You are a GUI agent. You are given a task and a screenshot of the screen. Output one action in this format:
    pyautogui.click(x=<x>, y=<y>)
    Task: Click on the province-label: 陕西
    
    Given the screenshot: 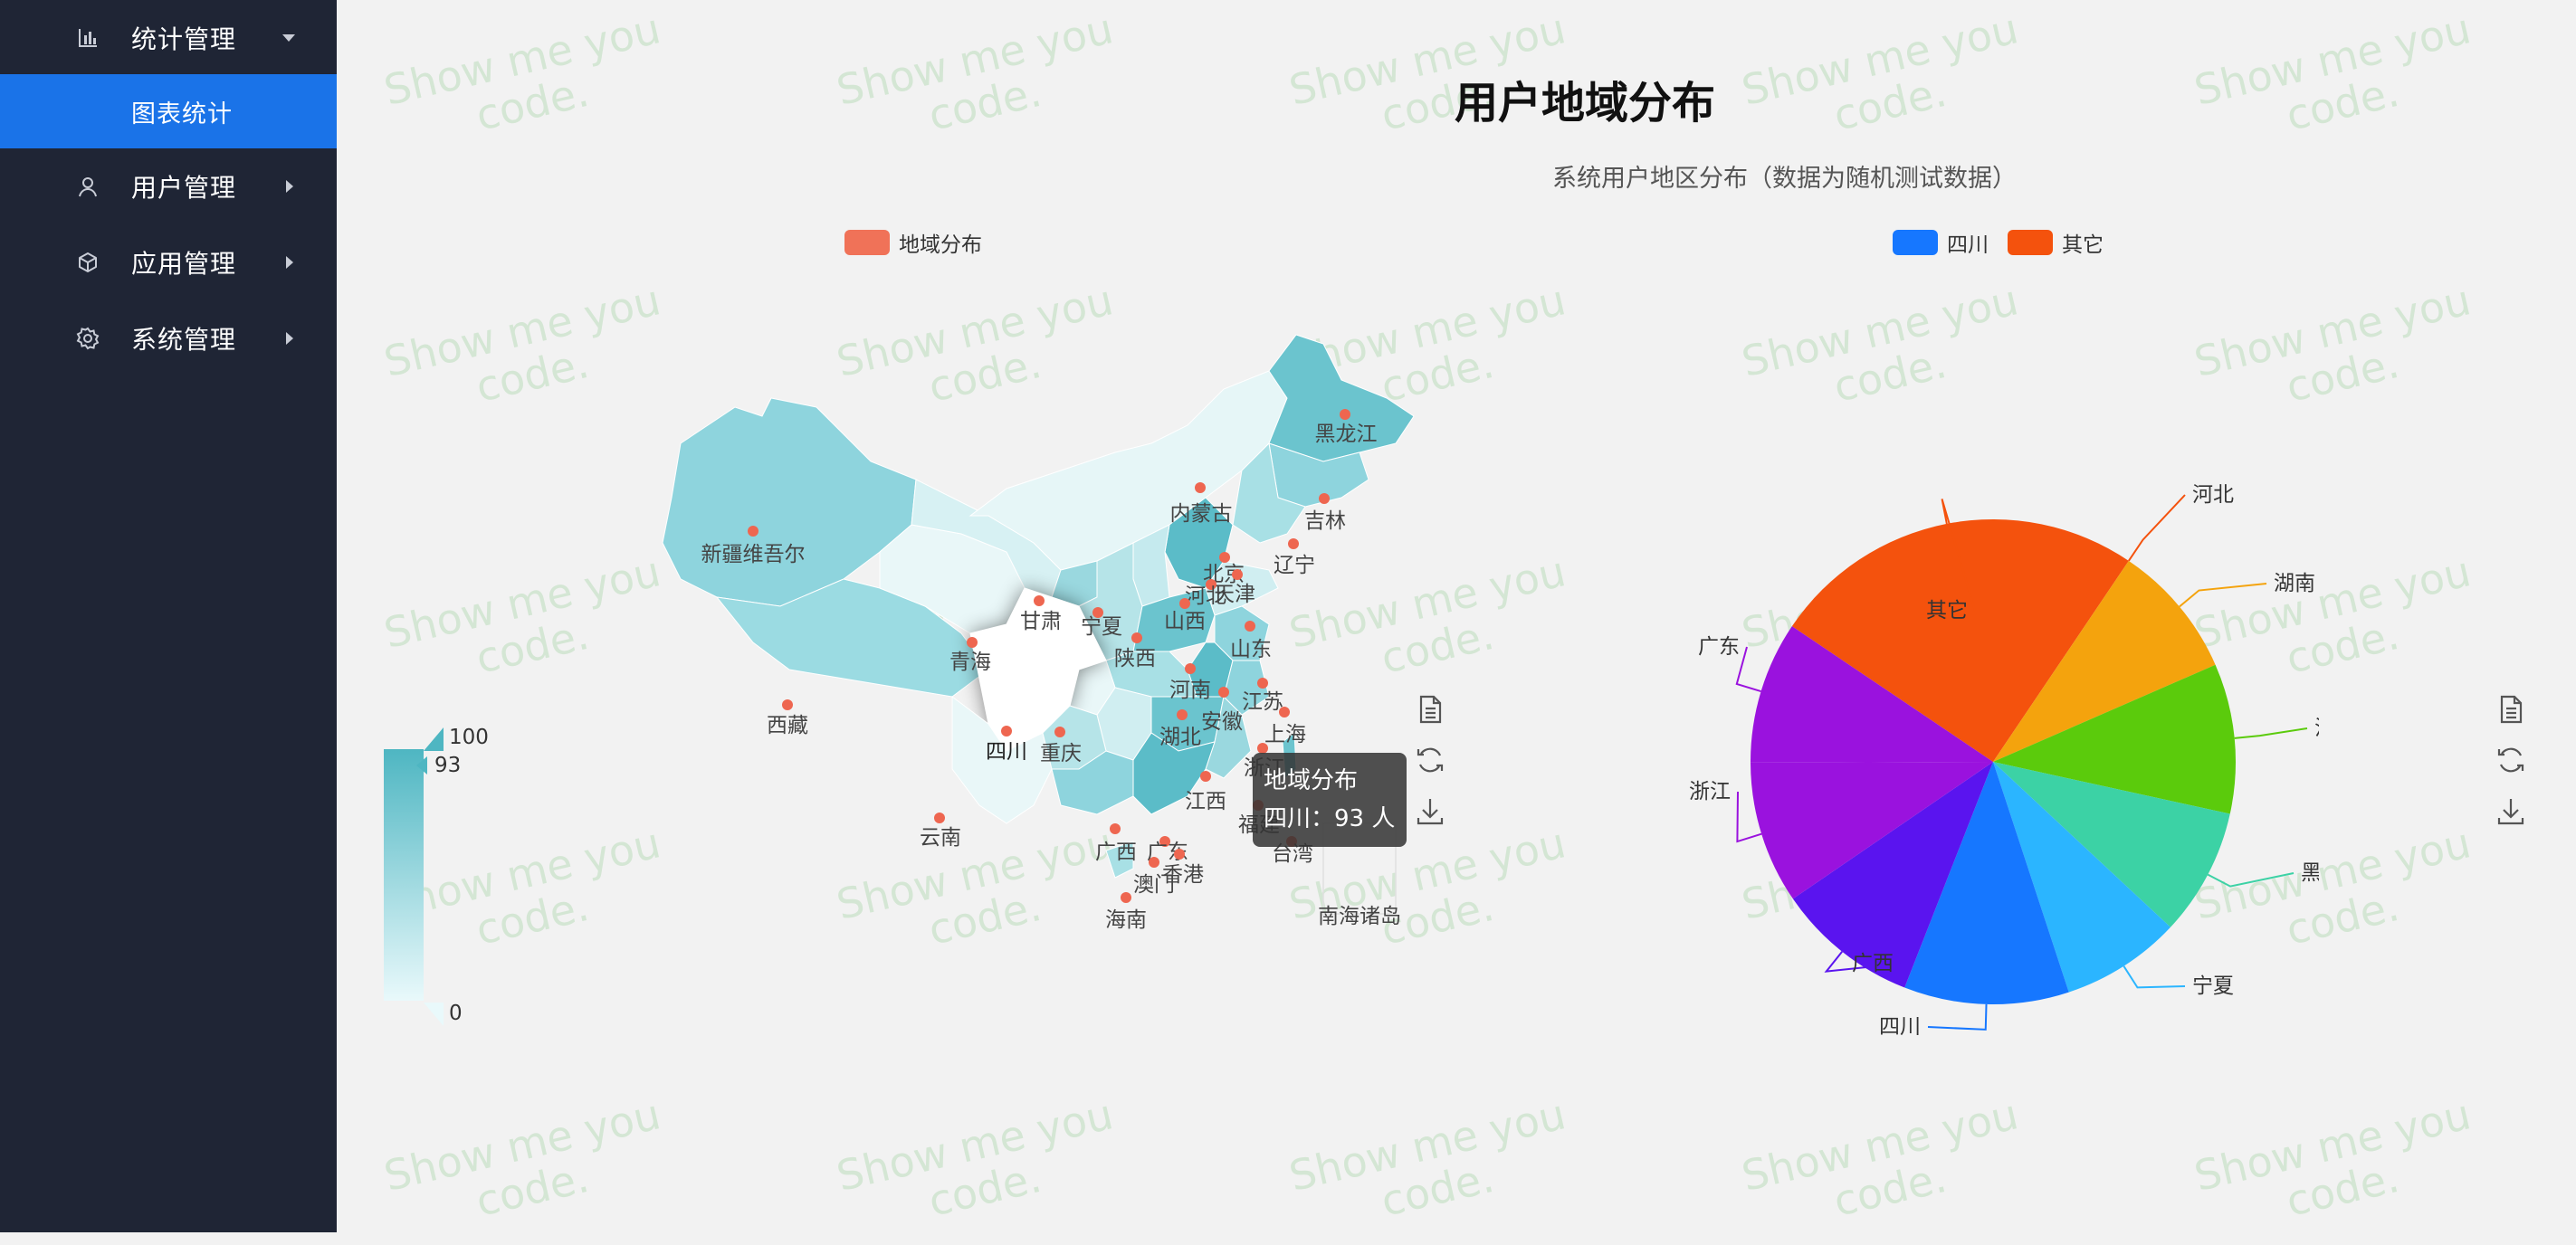 What is the action you would take?
    pyautogui.click(x=1135, y=658)
    